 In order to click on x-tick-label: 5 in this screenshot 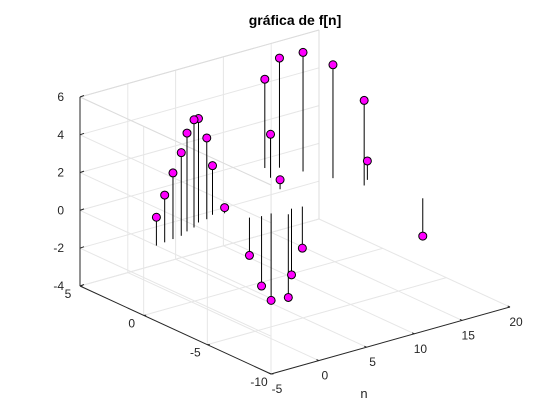, I will do `click(372, 362)`.